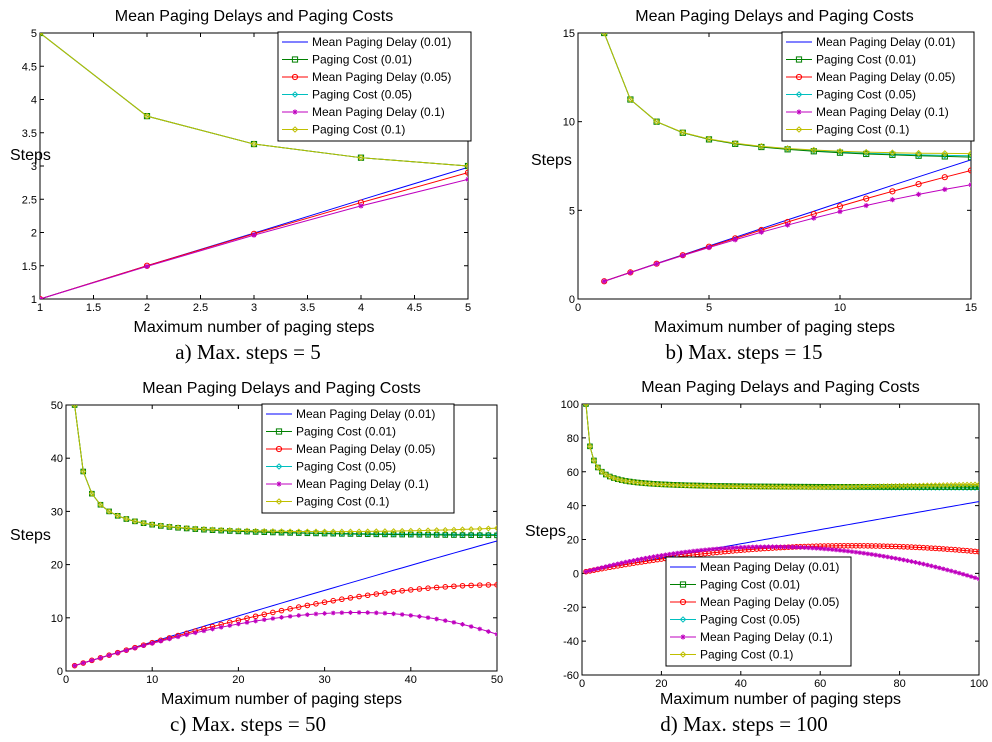 The width and height of the screenshot is (992, 742). What do you see at coordinates (346, 432) in the screenshot?
I see `legend-label: Paging Cost (0.01)` at bounding box center [346, 432].